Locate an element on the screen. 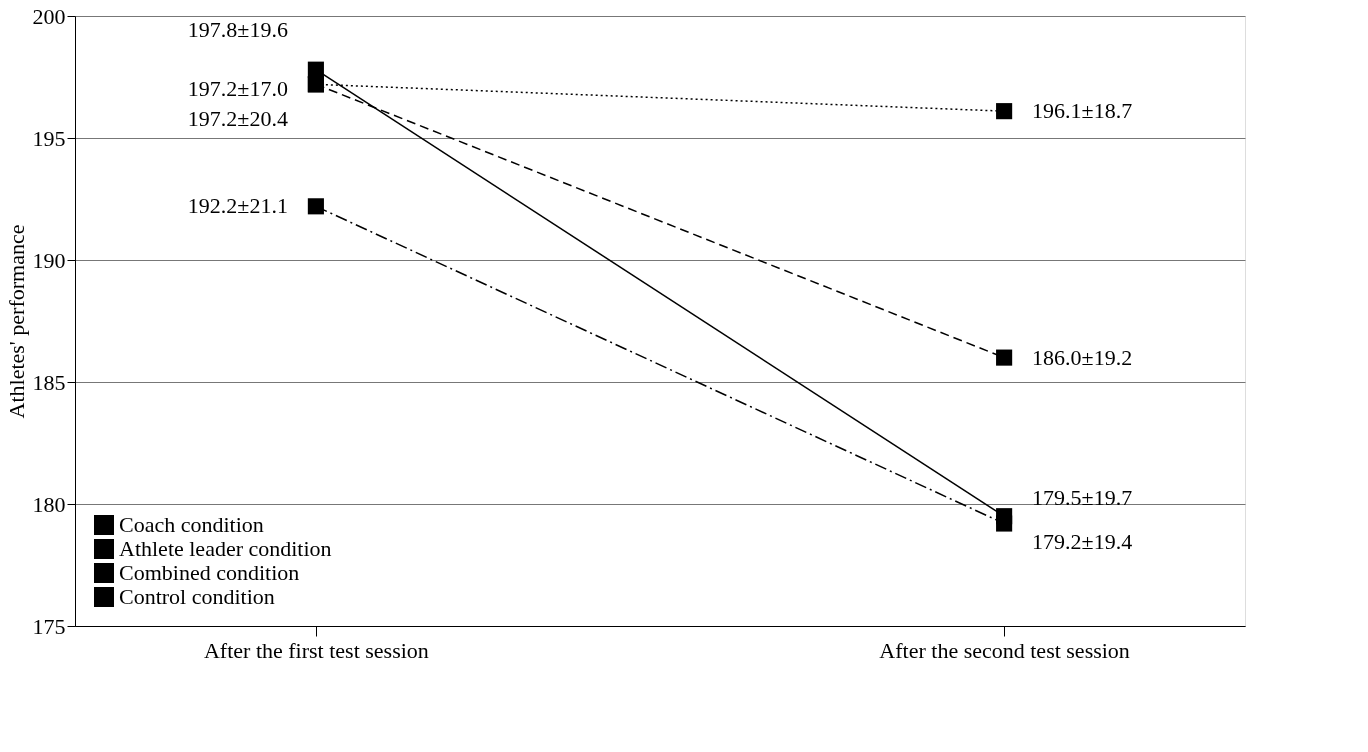 The width and height of the screenshot is (1368, 752). data-label: 186.0±19.2 is located at coordinates (1082, 357).